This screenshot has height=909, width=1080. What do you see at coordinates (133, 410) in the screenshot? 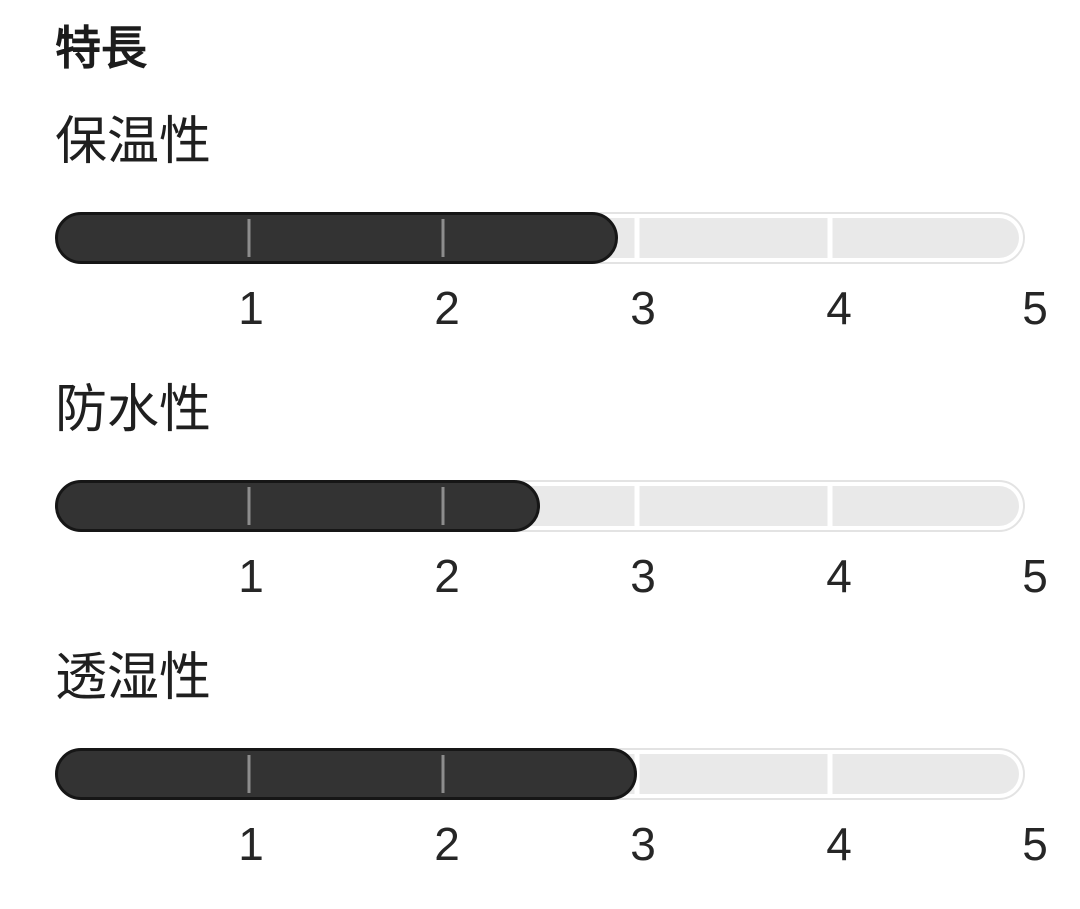
I see `feature-label: 防水性` at bounding box center [133, 410].